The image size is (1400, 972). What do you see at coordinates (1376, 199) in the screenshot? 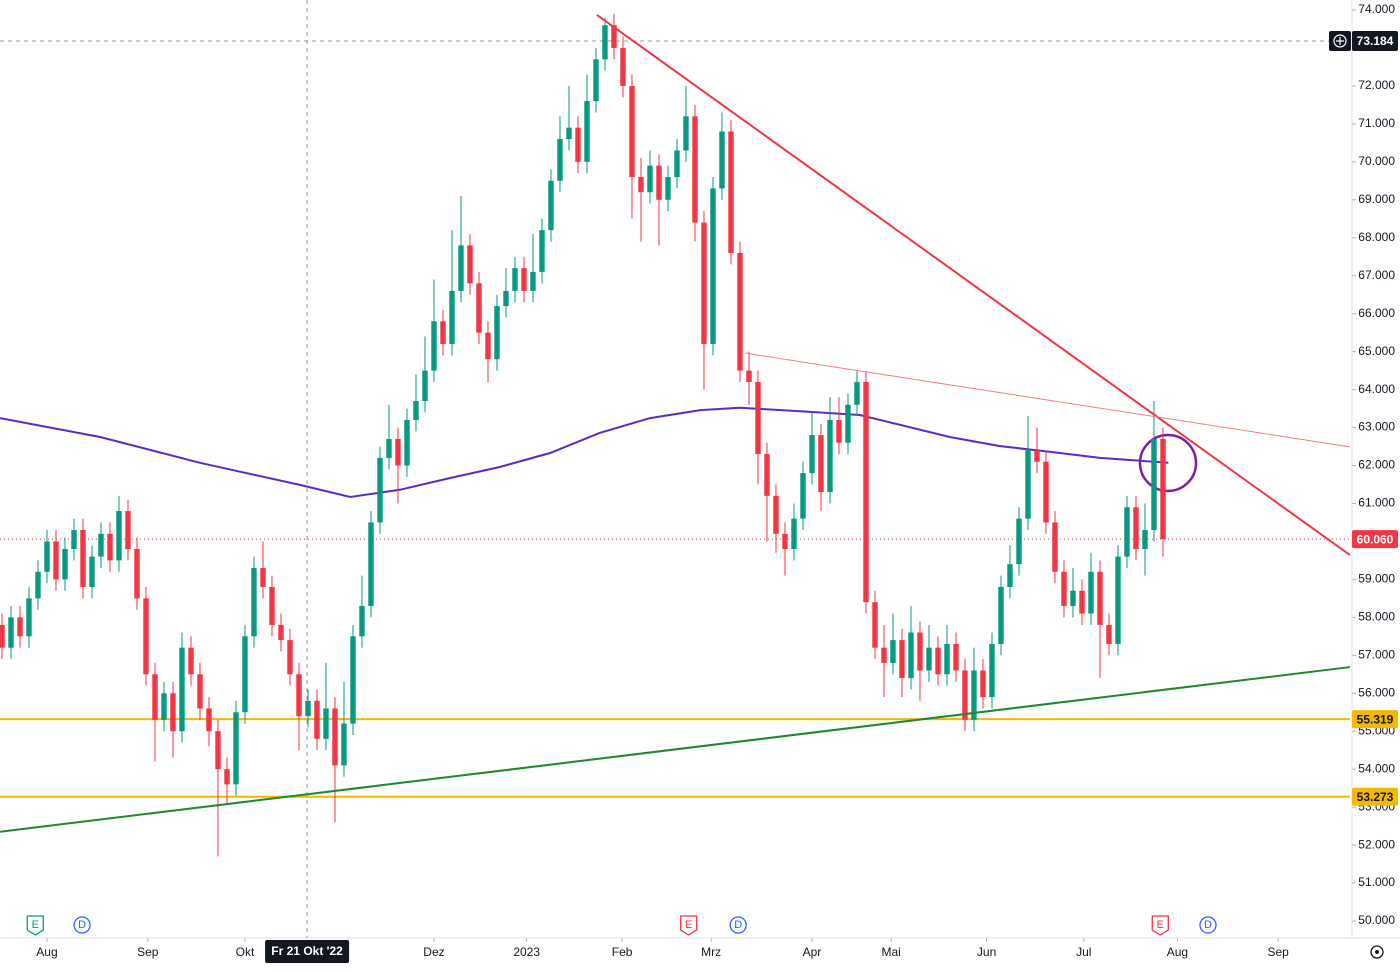
I see `y-tick-label: 69.000` at bounding box center [1376, 199].